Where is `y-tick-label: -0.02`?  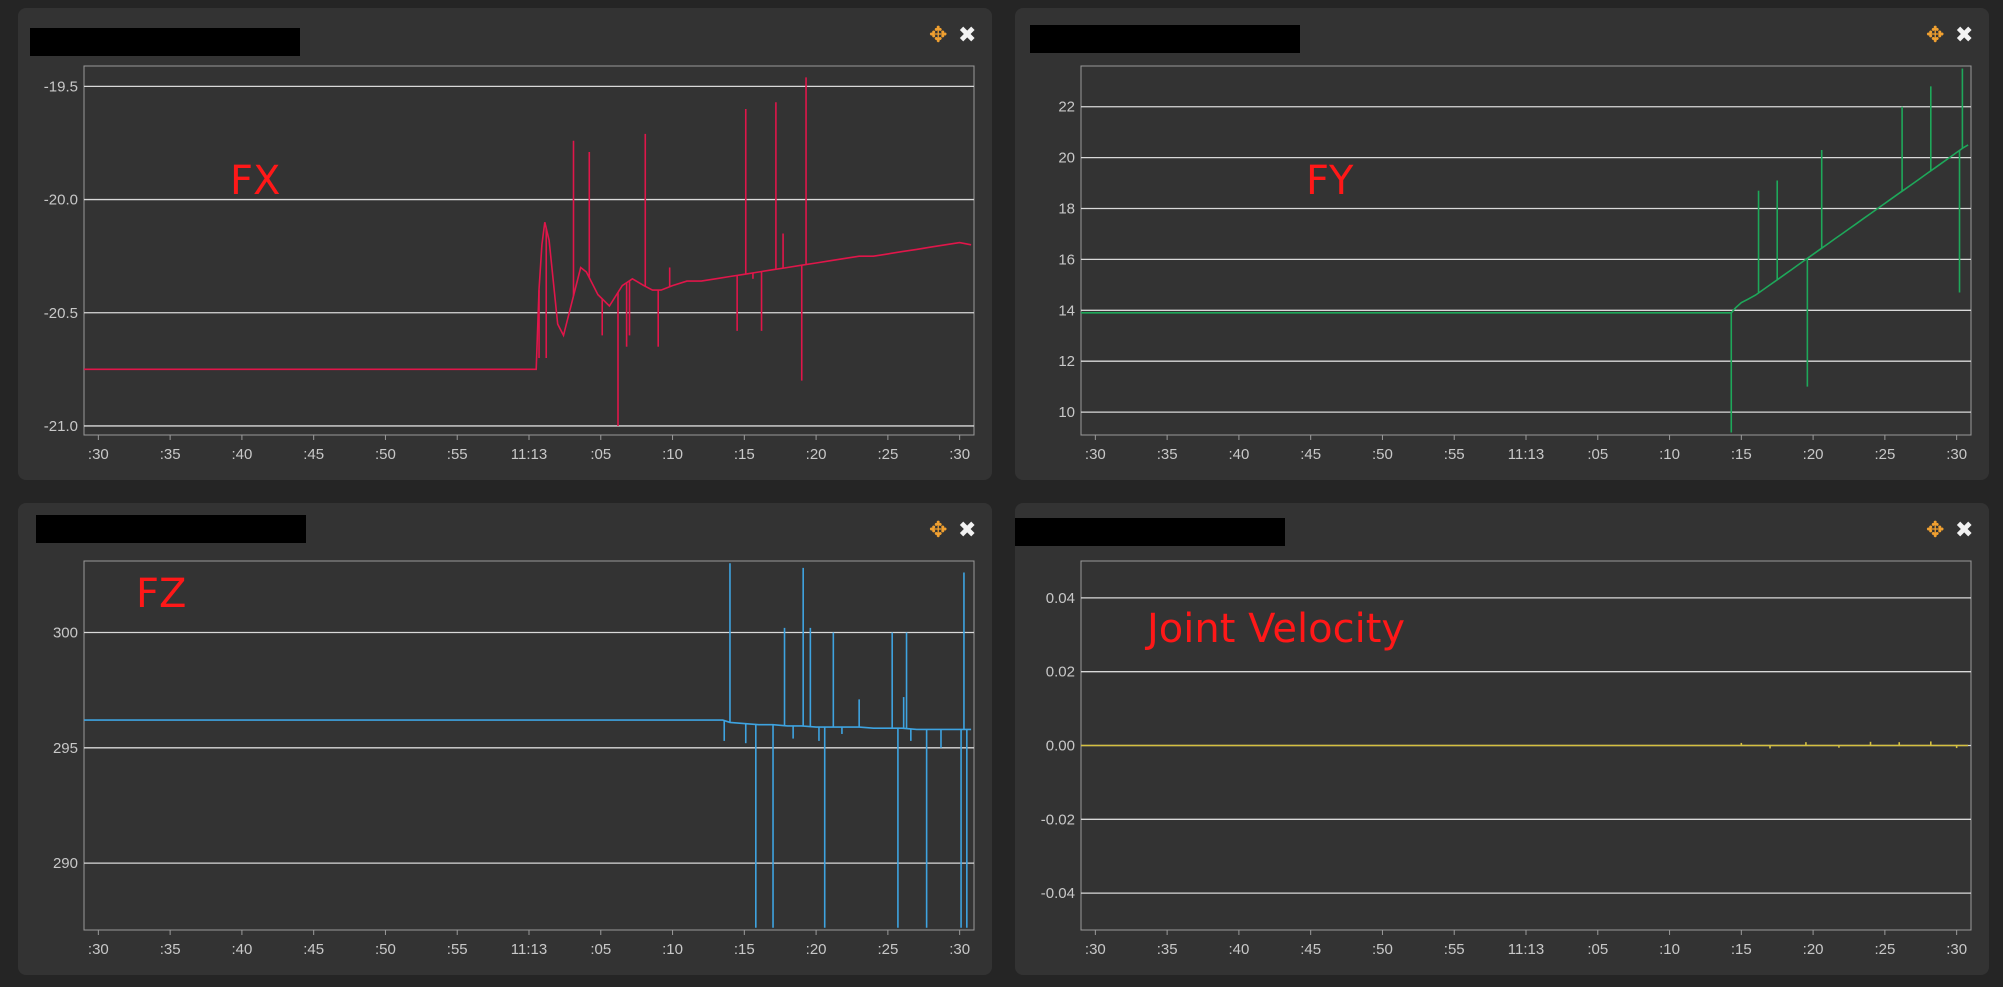 y-tick-label: -0.02 is located at coordinates (1058, 819).